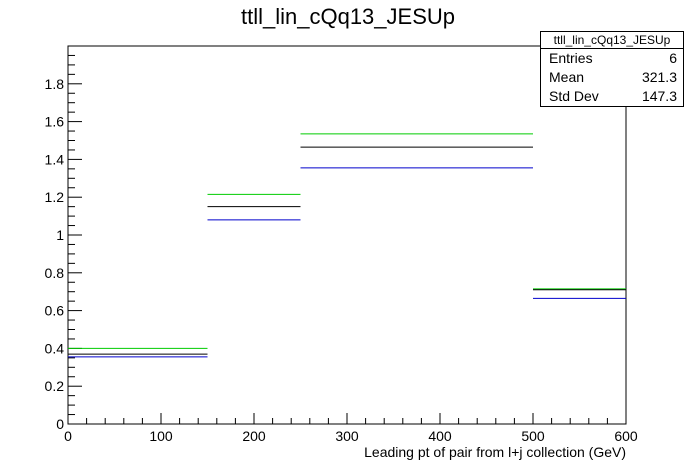  What do you see at coordinates (55, 84) in the screenshot?
I see `y-tick-label: 1.8` at bounding box center [55, 84].